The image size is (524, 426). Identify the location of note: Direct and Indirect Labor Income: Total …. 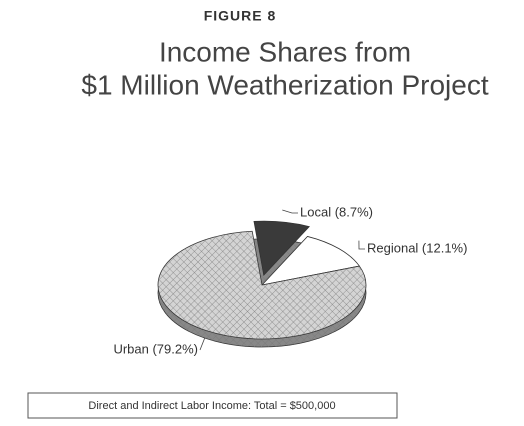
(211, 406).